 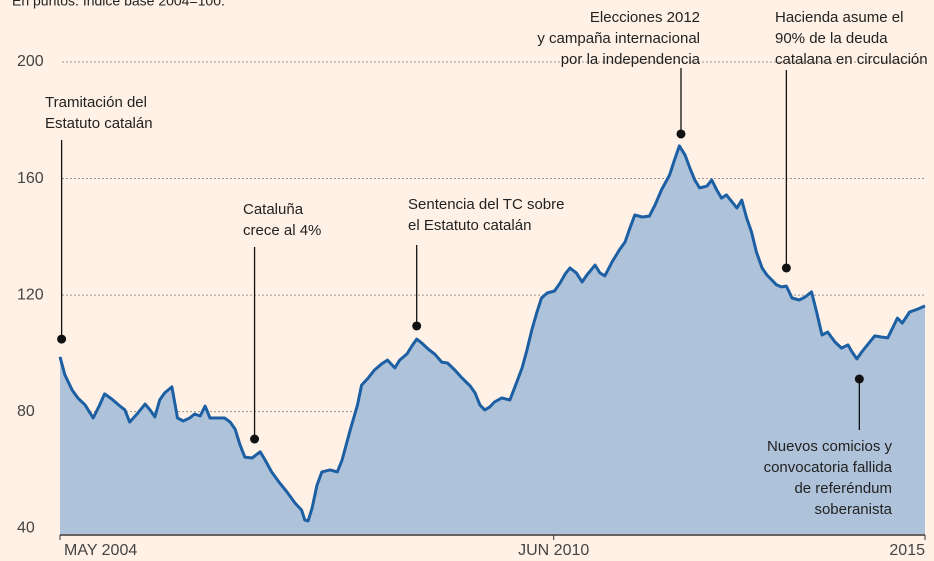 I want to click on annotation-text: soberanista, so click(x=853, y=509).